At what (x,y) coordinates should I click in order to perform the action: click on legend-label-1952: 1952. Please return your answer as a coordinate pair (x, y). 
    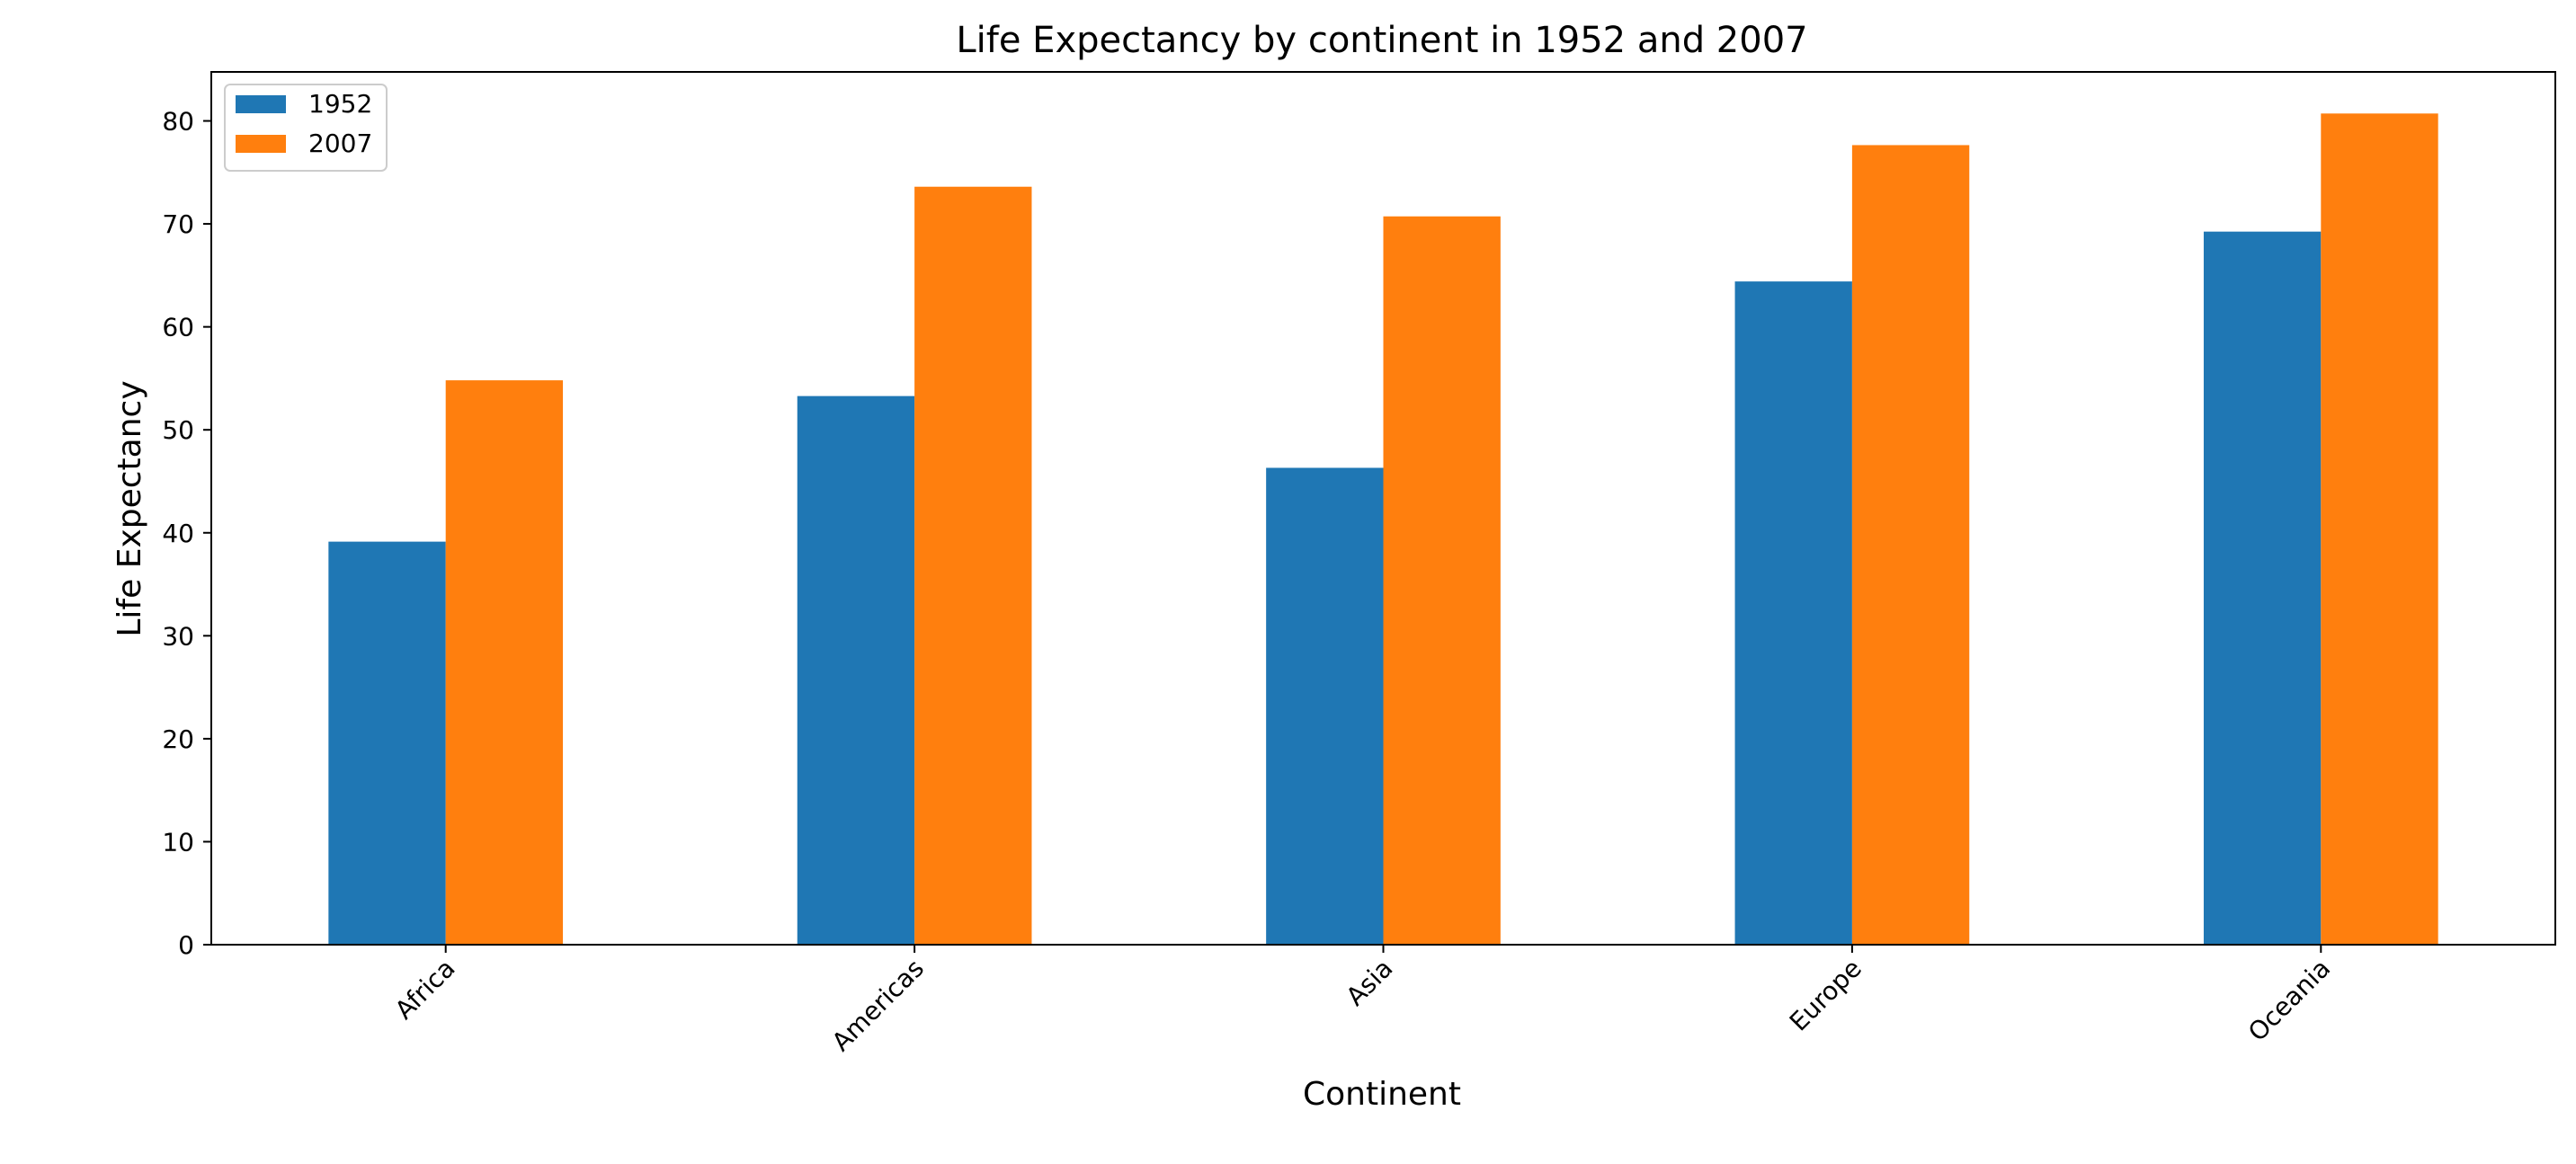
    Looking at the image, I should click on (340, 104).